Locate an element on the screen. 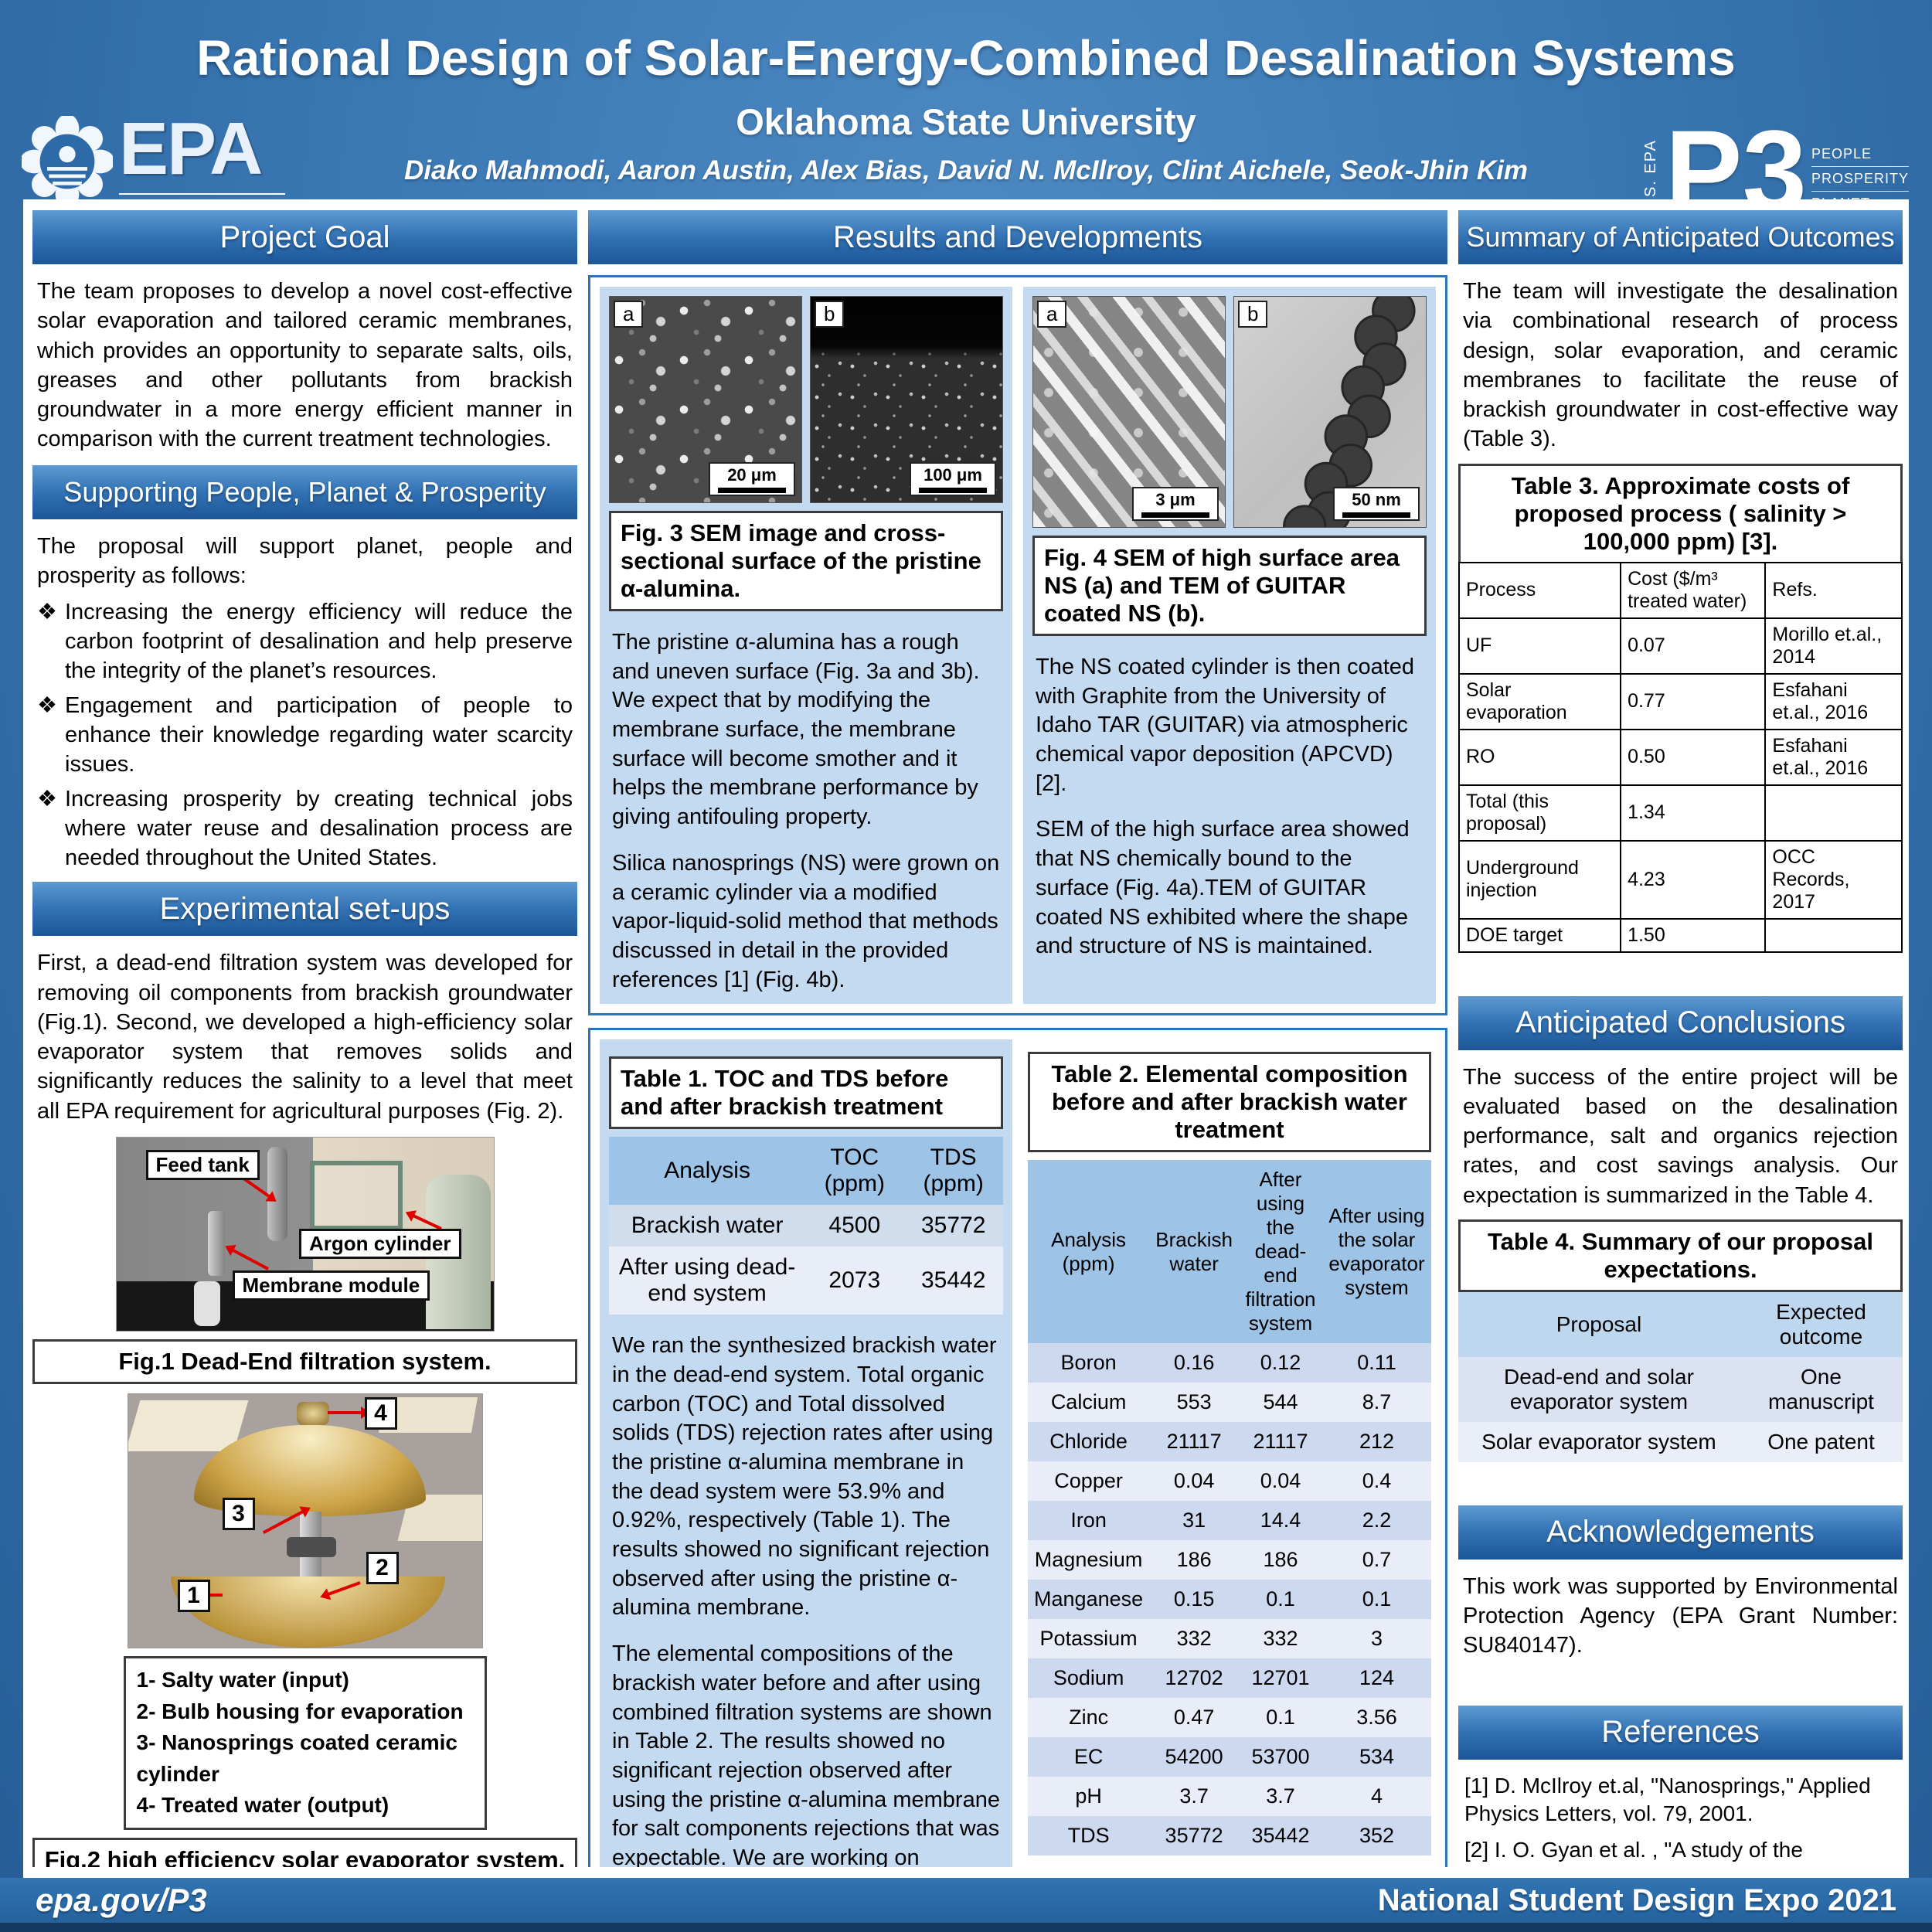 This screenshot has height=1932, width=1932. table-cell: 3.56 is located at coordinates (1376, 1718).